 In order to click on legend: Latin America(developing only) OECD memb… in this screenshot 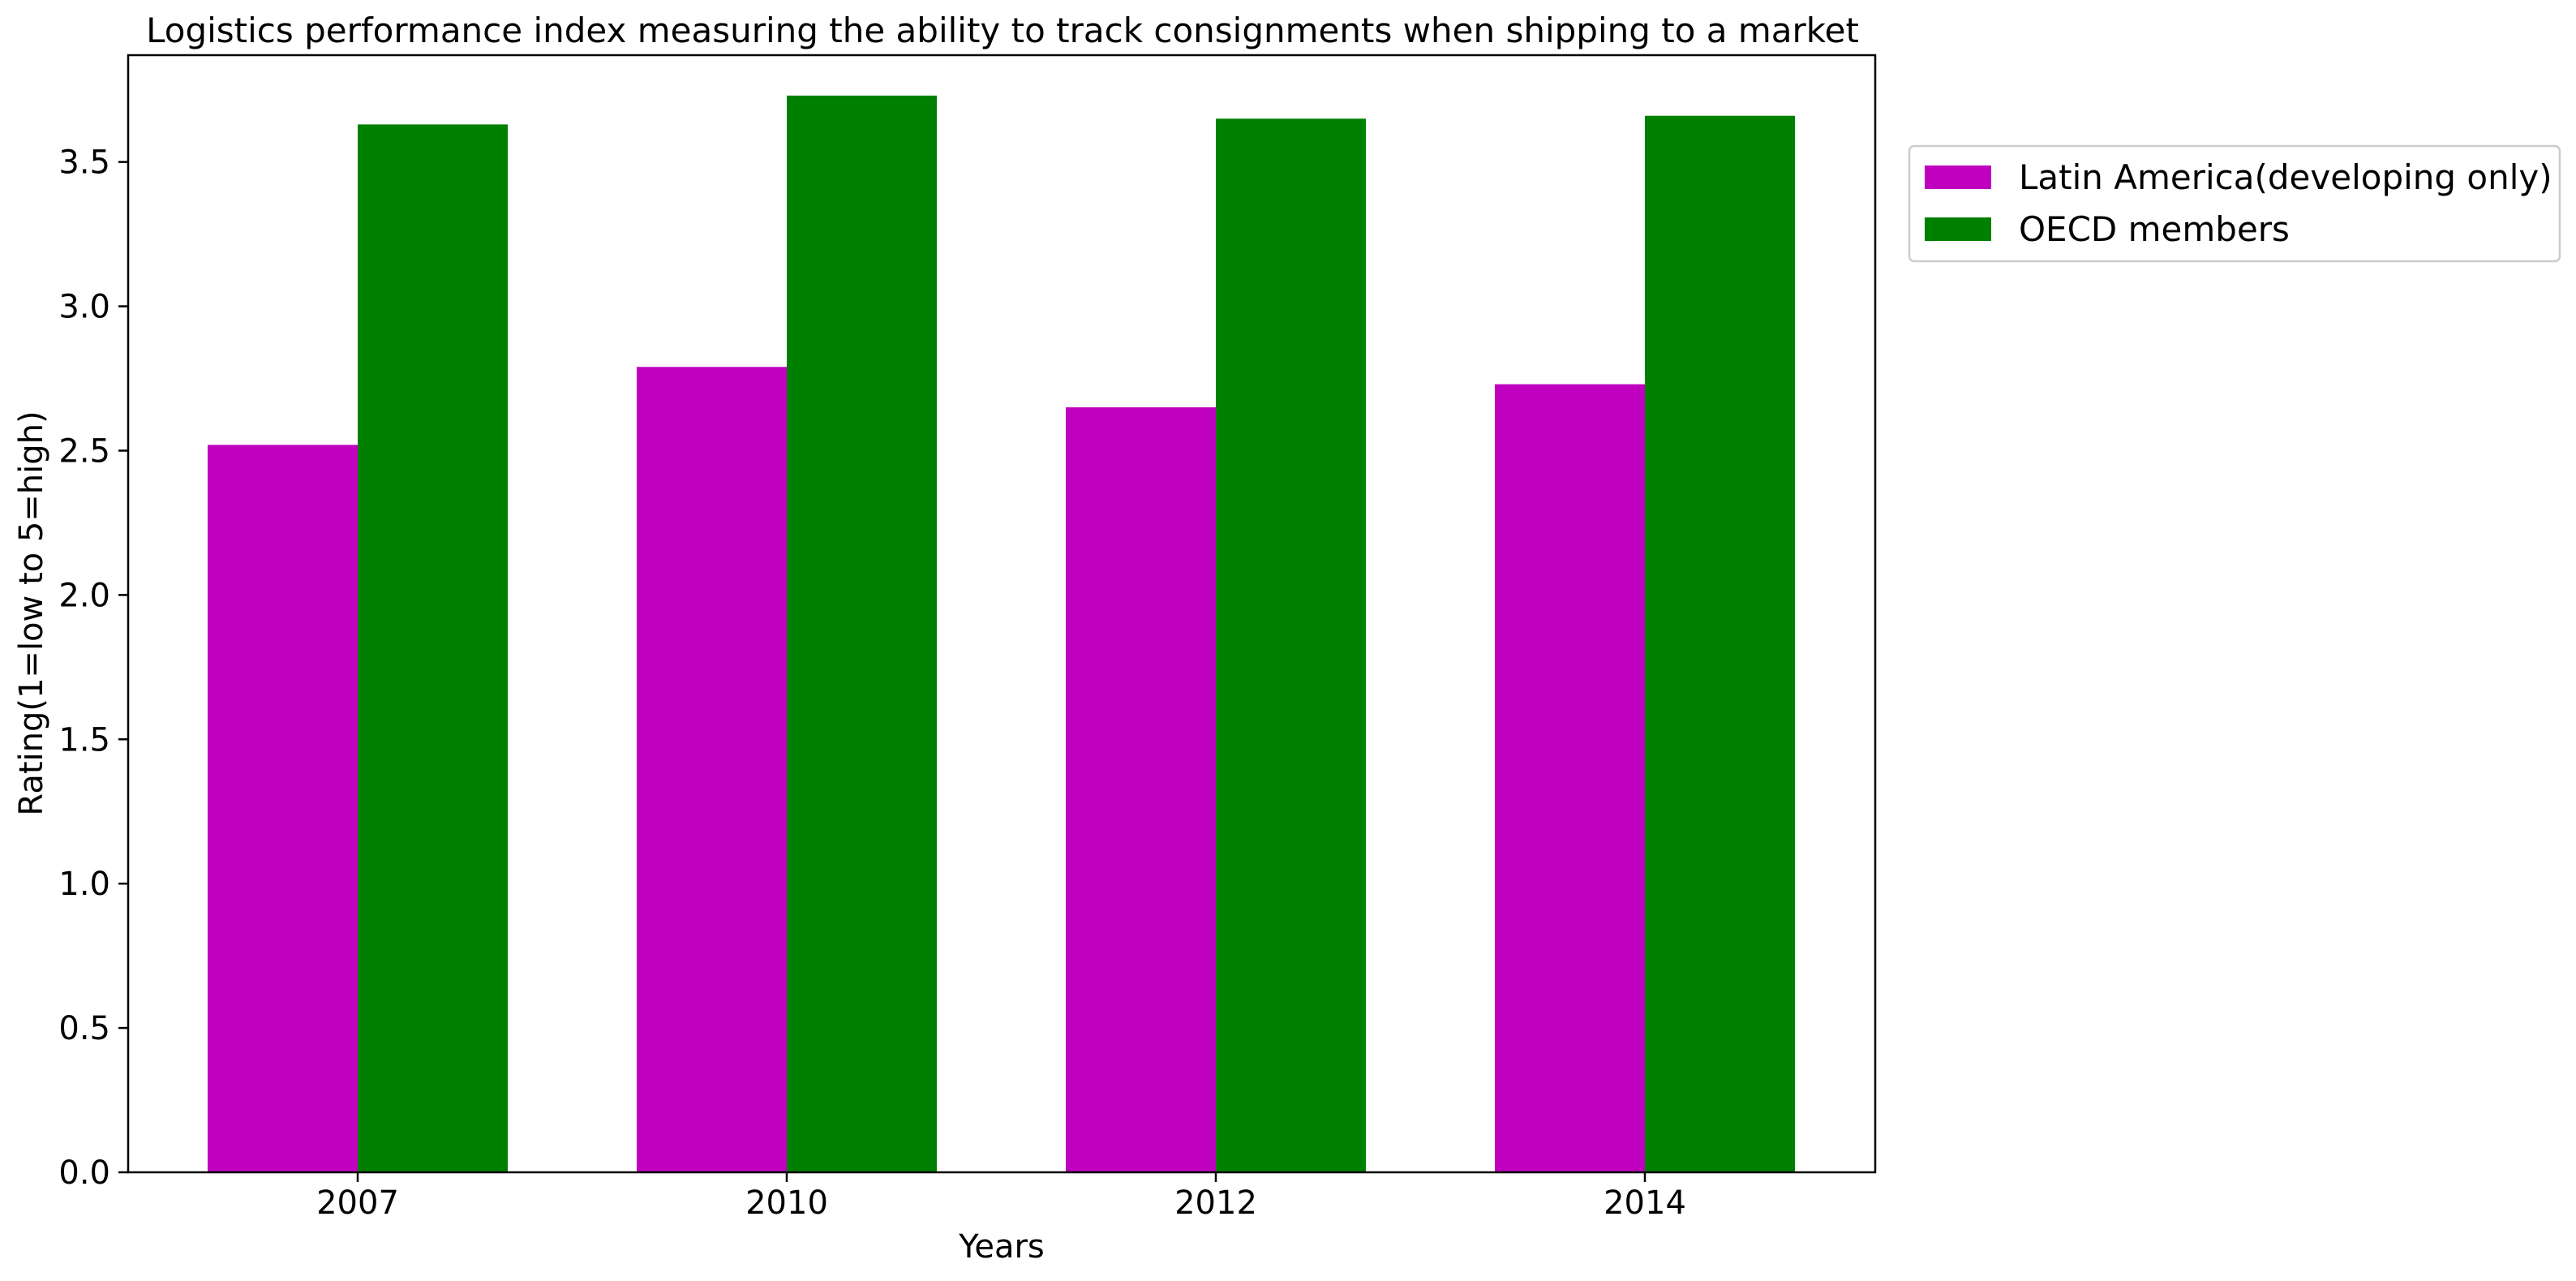, I will do `click(2234, 203)`.